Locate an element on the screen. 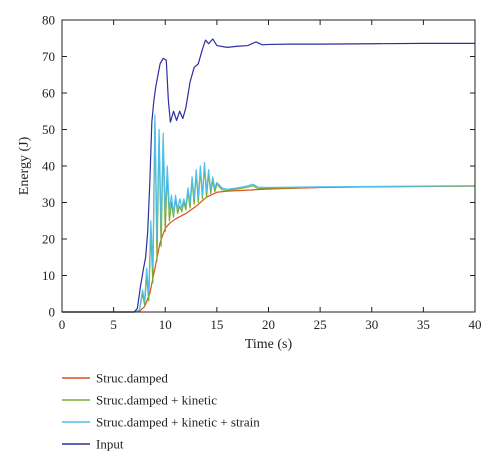  legend-label-1: Struc.damped + kinetic is located at coordinates (156, 400).